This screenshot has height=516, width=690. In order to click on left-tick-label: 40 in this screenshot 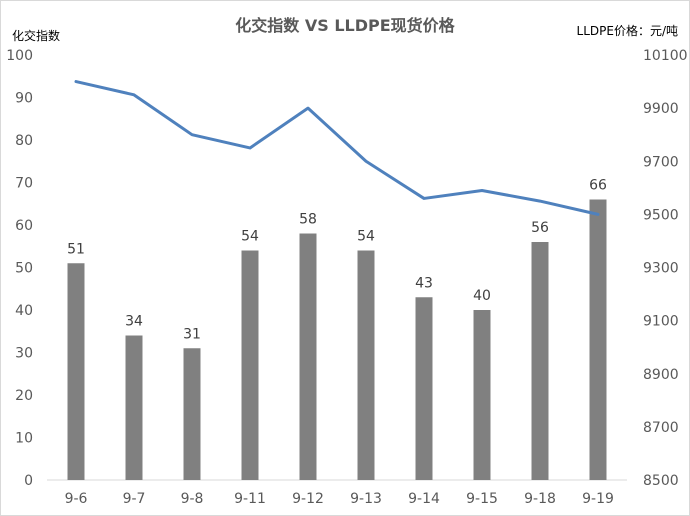, I will do `click(24, 311)`.